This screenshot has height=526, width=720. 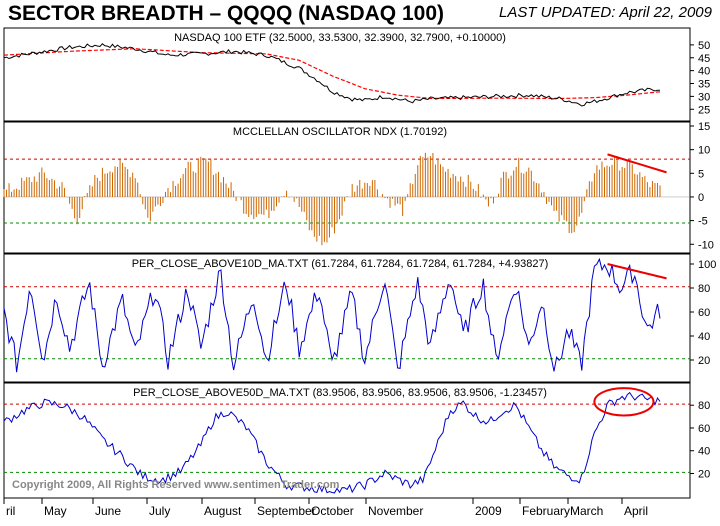 I want to click on y-tick-label: -5, so click(x=703, y=222).